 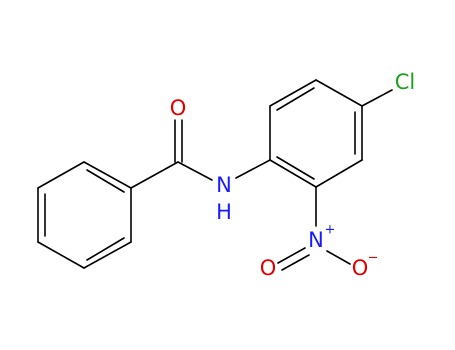 What do you see at coordinates (224, 212) in the screenshot?
I see `atom-label: H` at bounding box center [224, 212].